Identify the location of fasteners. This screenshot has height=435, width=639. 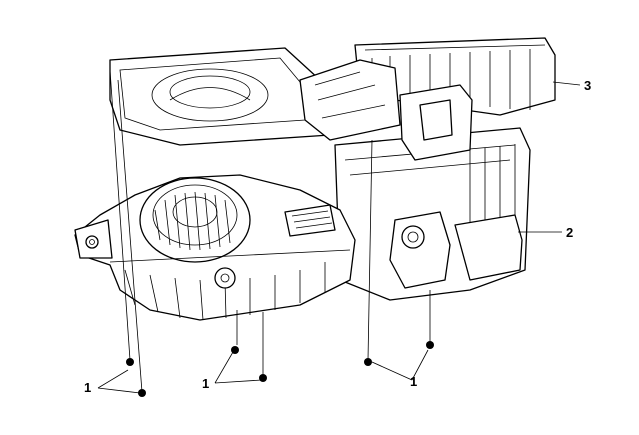
(280, 369).